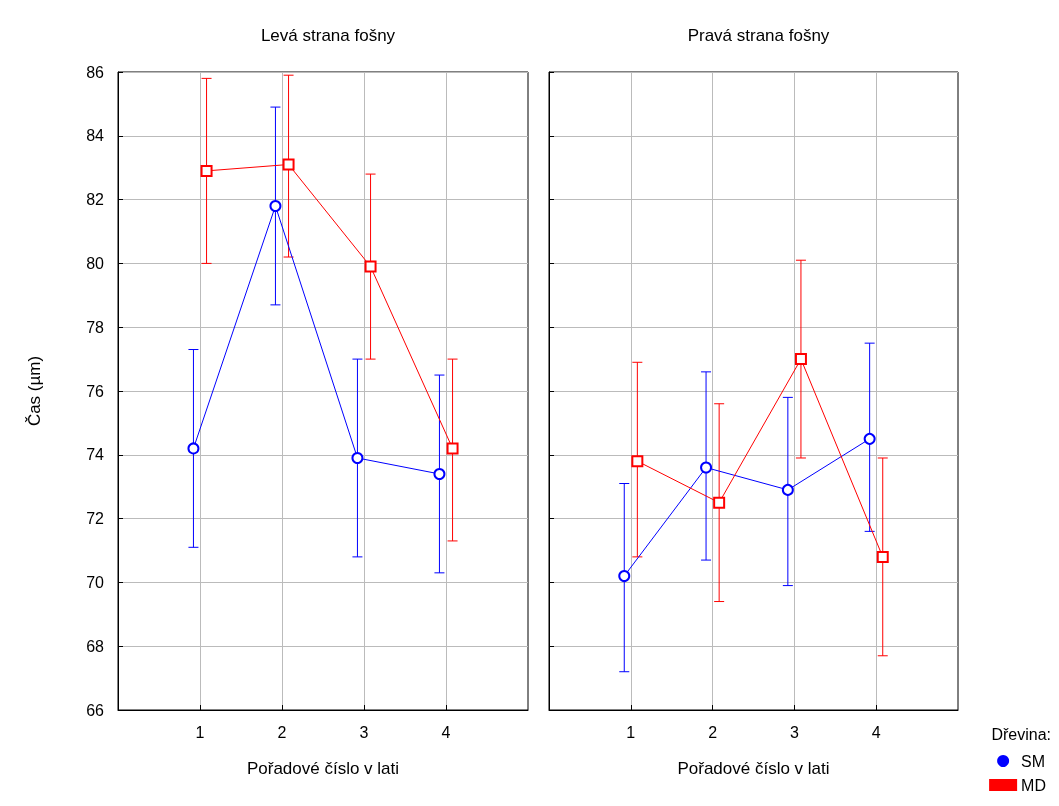  I want to click on y-tick-label: 68, so click(95, 646).